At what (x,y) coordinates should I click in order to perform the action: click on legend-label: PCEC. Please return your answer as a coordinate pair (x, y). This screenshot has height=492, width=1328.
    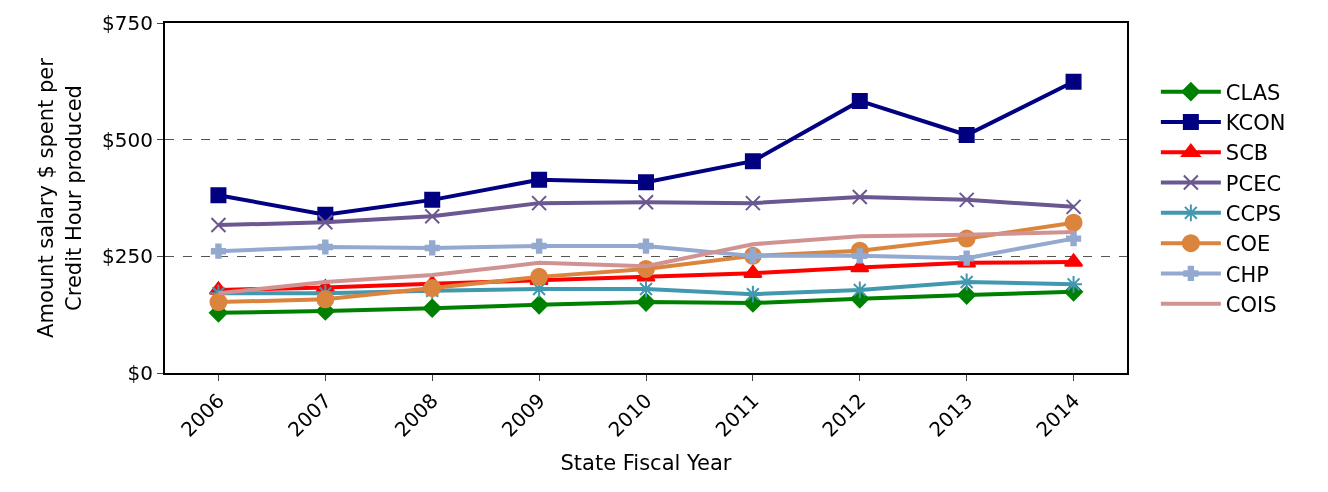
    Looking at the image, I should click on (1253, 183).